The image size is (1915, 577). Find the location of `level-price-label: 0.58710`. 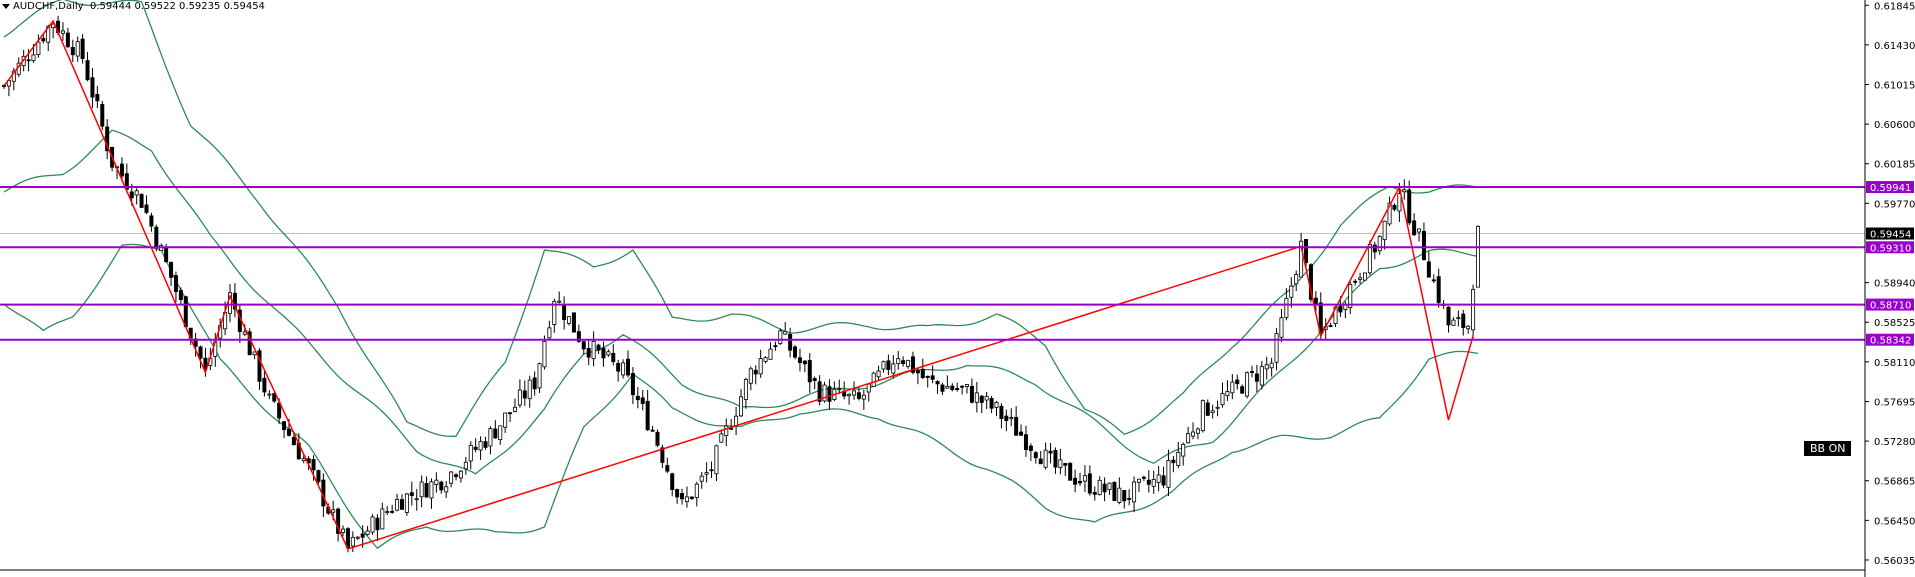

level-price-label: 0.58710 is located at coordinates (1890, 306).